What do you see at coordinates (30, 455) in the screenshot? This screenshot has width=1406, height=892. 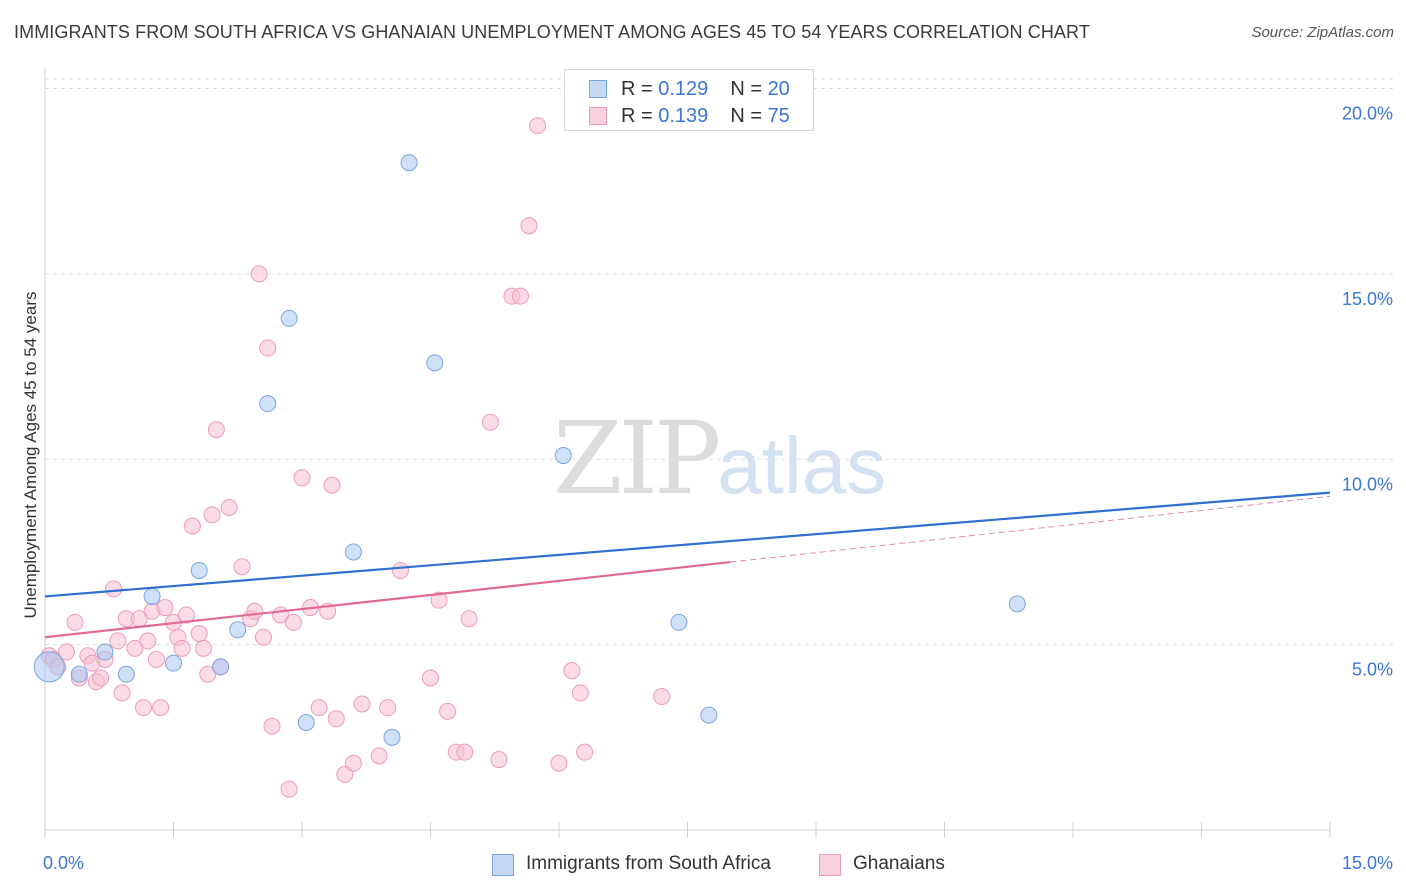 I see `y-axis-label: Unemployment Among Ages 45 to 54 years` at bounding box center [30, 455].